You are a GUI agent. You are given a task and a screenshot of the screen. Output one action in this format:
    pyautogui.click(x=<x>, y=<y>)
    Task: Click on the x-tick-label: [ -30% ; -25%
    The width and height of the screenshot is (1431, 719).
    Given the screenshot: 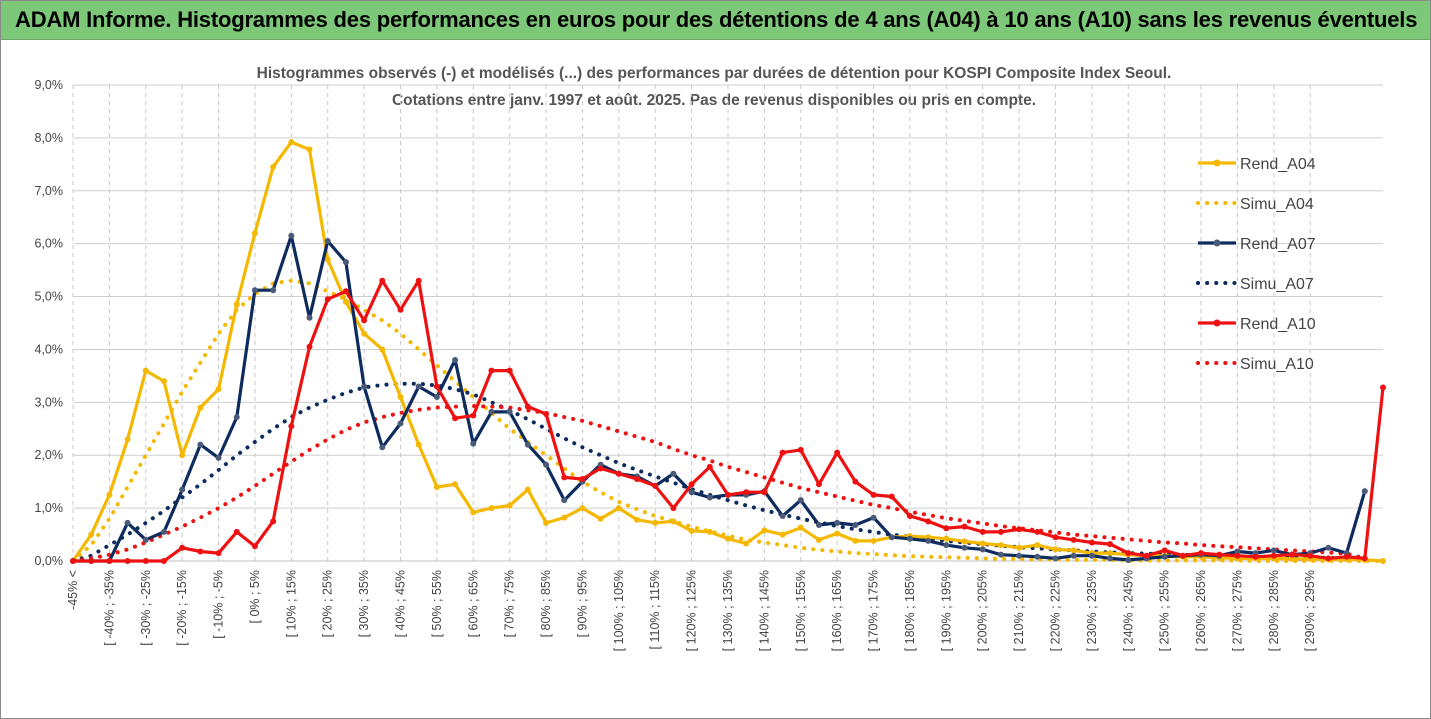 What is the action you would take?
    pyautogui.click(x=146, y=608)
    